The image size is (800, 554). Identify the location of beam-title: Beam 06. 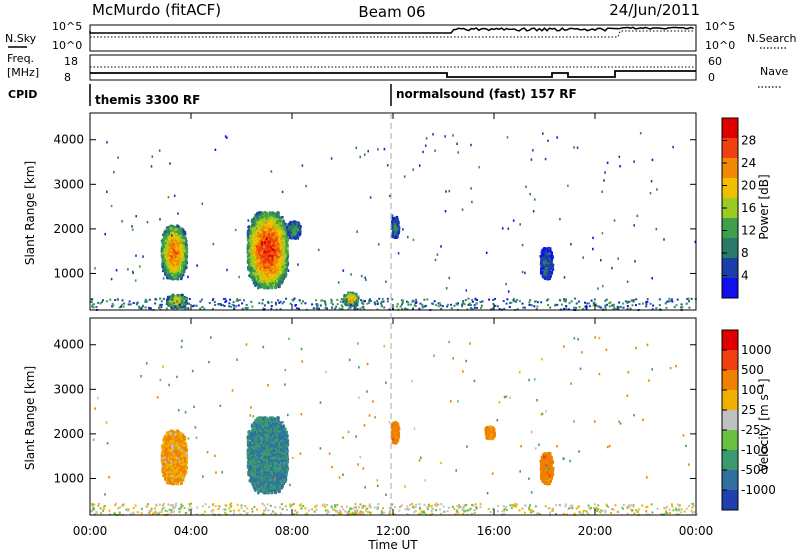
(391, 12).